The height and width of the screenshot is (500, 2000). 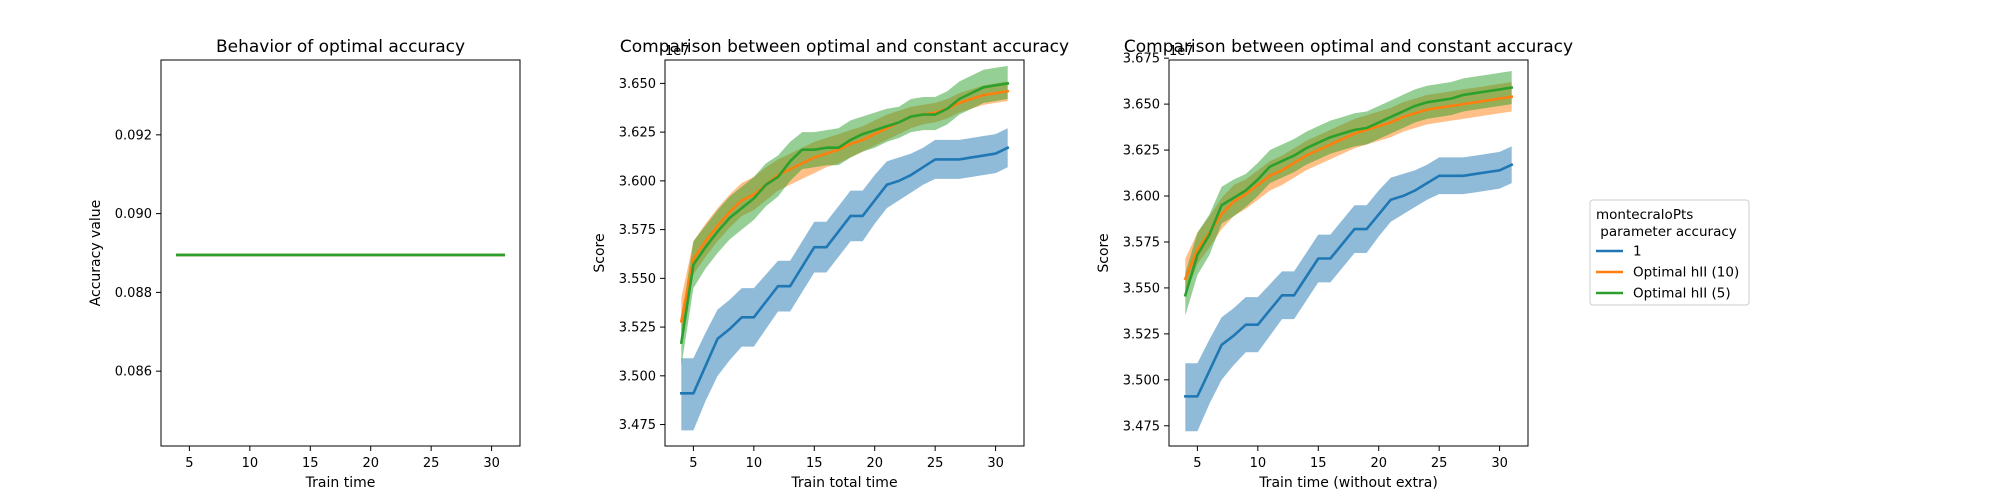 What do you see at coordinates (935, 463) in the screenshot?
I see `chart-2-x-tick-label: 25` at bounding box center [935, 463].